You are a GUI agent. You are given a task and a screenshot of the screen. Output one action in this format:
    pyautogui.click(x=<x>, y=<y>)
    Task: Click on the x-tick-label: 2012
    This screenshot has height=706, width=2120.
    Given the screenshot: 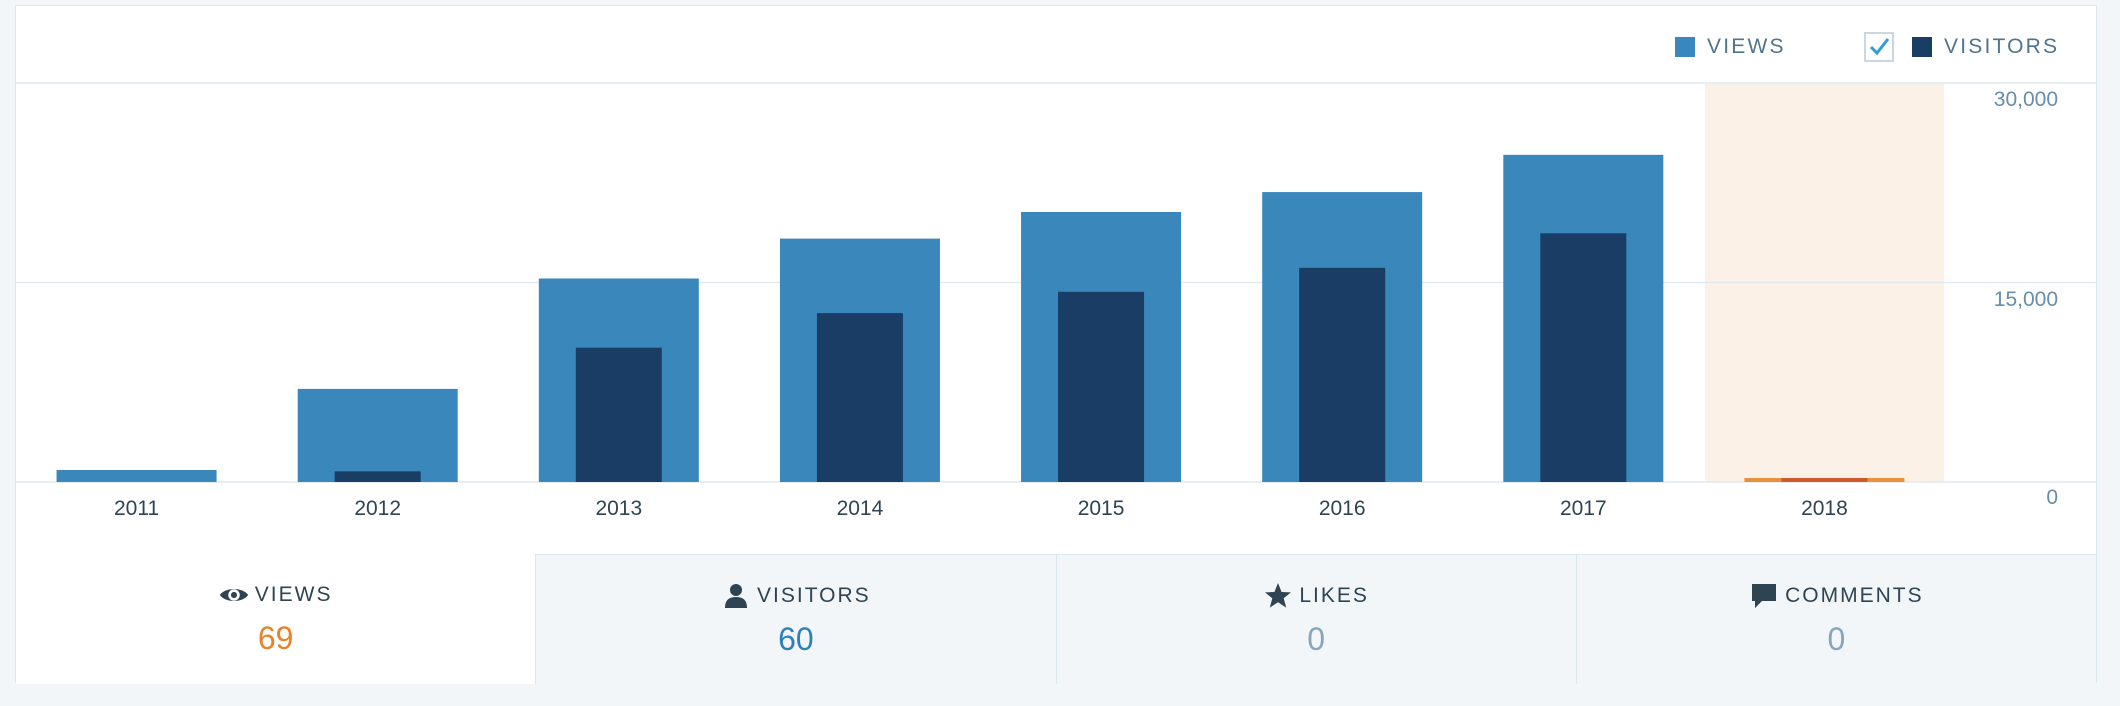 What is the action you would take?
    pyautogui.click(x=377, y=508)
    